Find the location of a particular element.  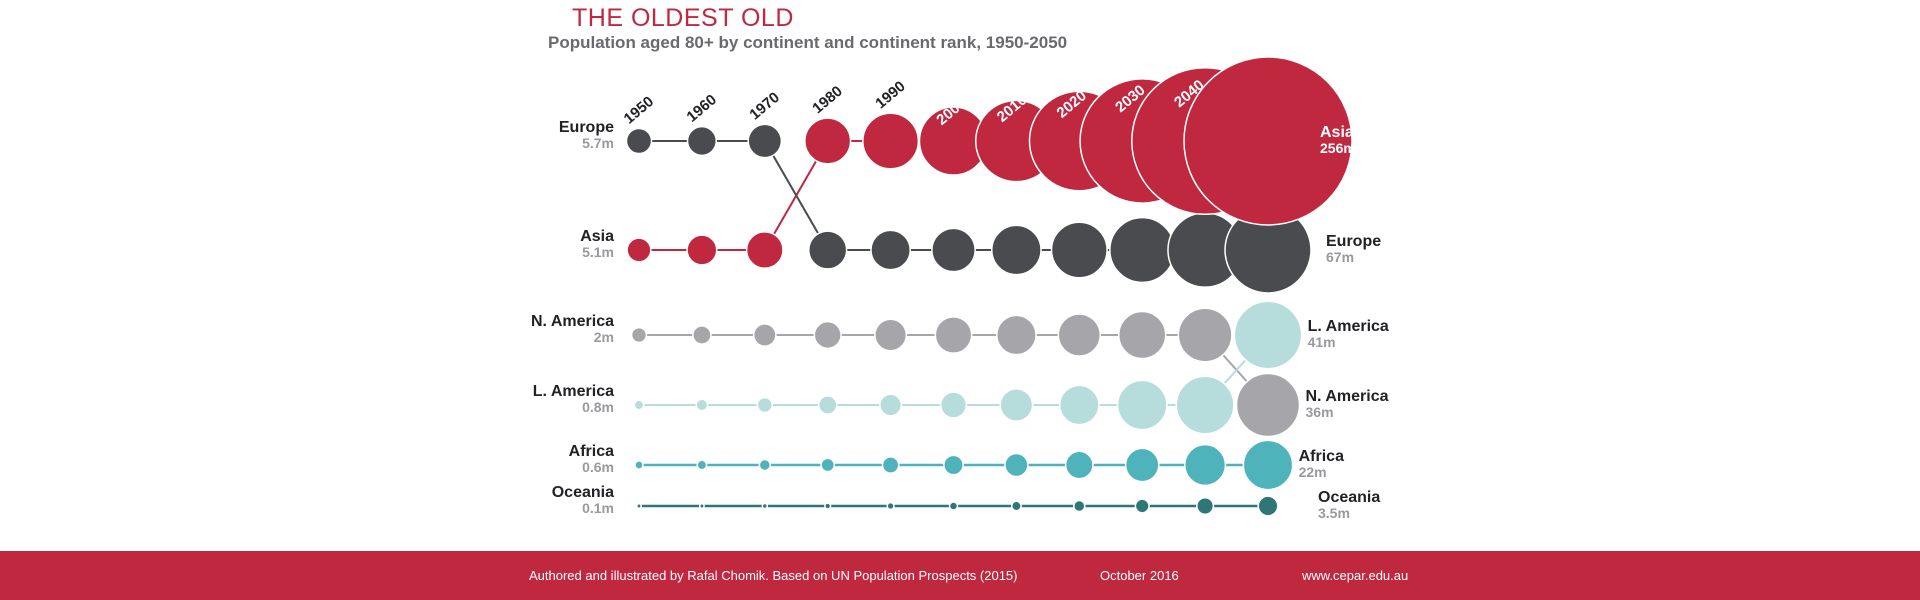

start-label-asia: Asia is located at coordinates (597, 236).